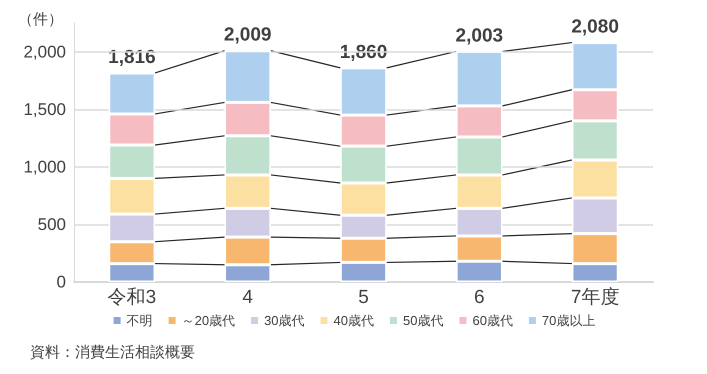 The height and width of the screenshot is (374, 707). Describe the element at coordinates (595, 297) in the screenshot. I see `x-tick-label: 7年度` at that location.